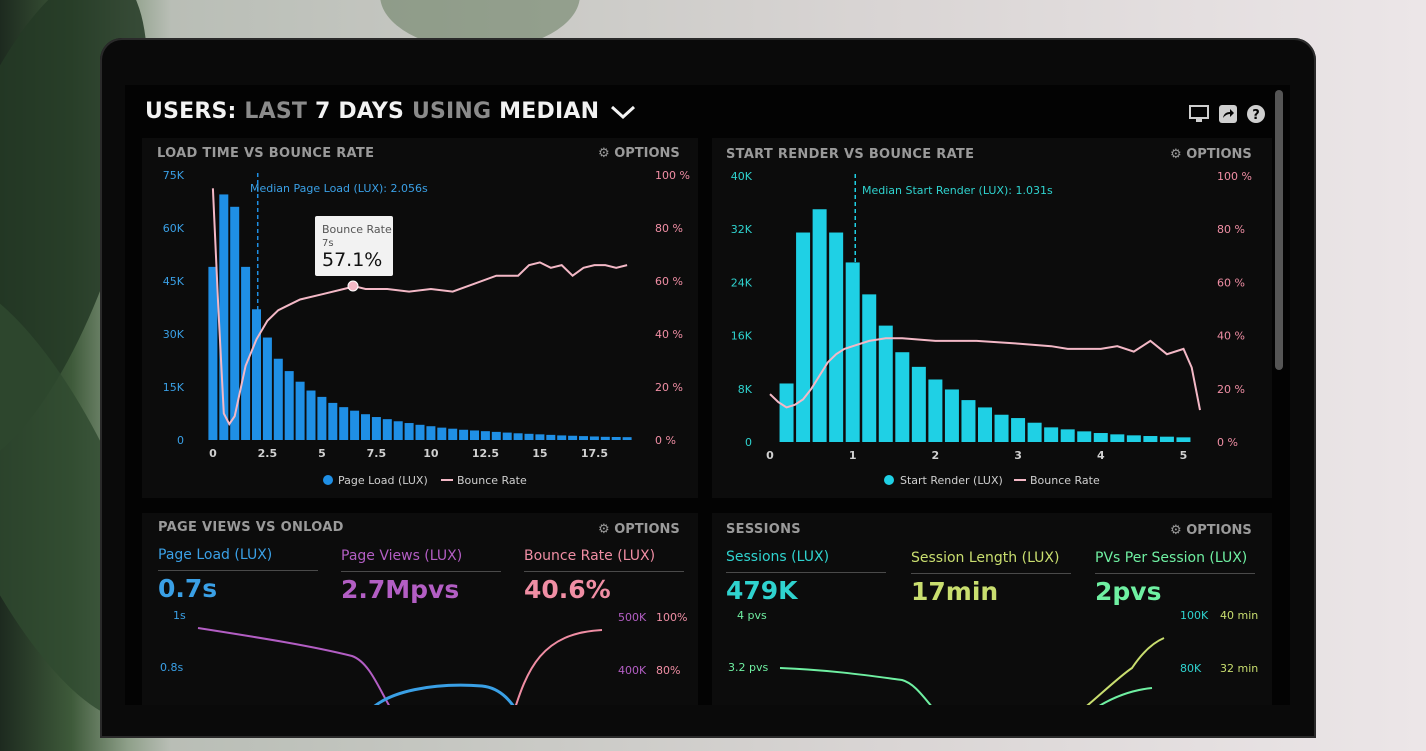 This screenshot has width=1426, height=751. What do you see at coordinates (669, 387) in the screenshot?
I see `y-tick-right: 20 %` at bounding box center [669, 387].